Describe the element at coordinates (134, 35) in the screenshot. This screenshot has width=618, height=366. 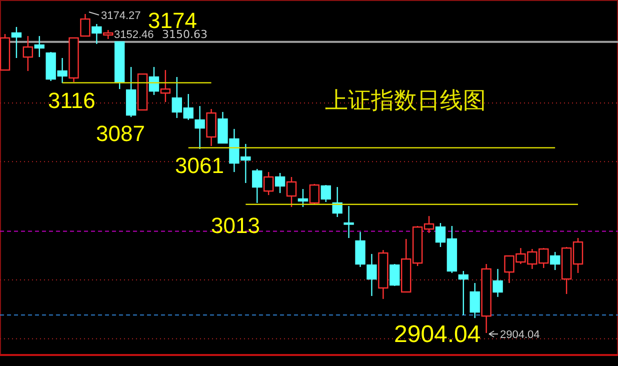
I see `annotation: 3152.46` at that location.